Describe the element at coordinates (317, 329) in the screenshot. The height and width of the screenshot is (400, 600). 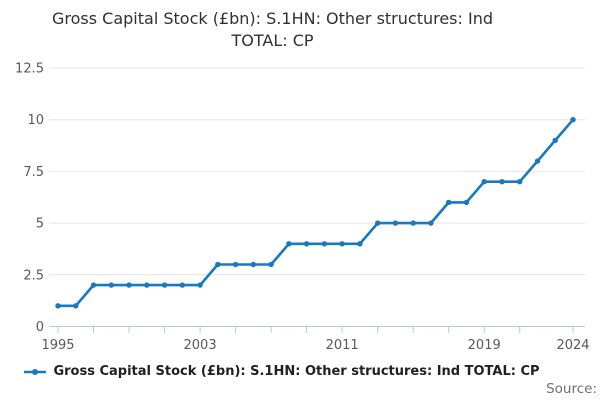
I see `x-axis` at that location.